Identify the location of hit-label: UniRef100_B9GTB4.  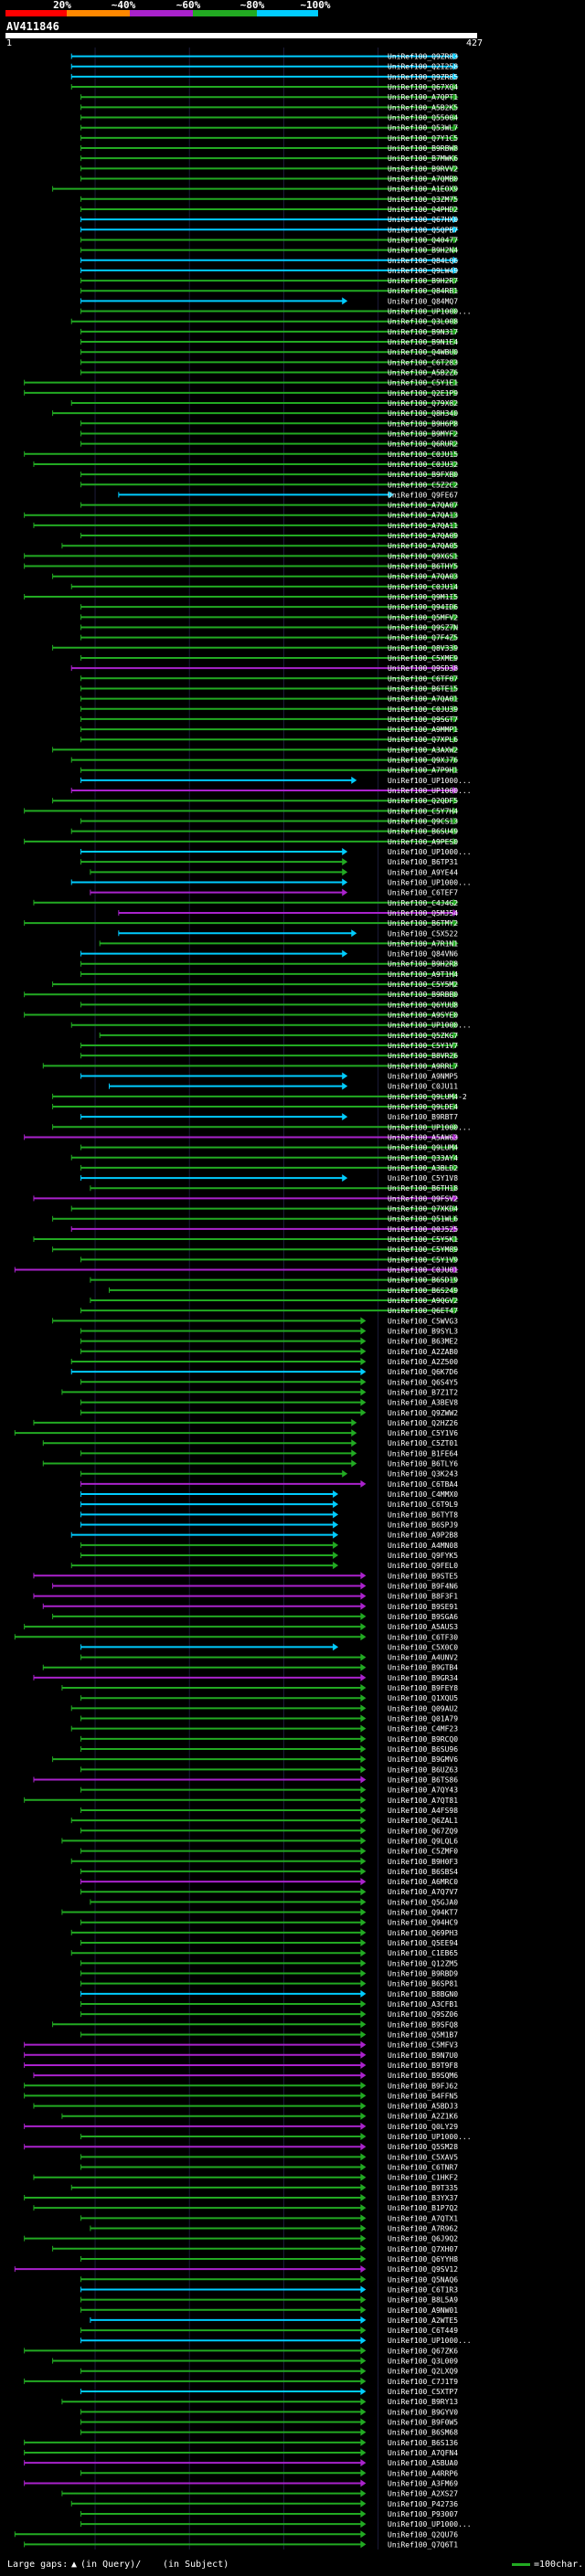
(423, 1668).